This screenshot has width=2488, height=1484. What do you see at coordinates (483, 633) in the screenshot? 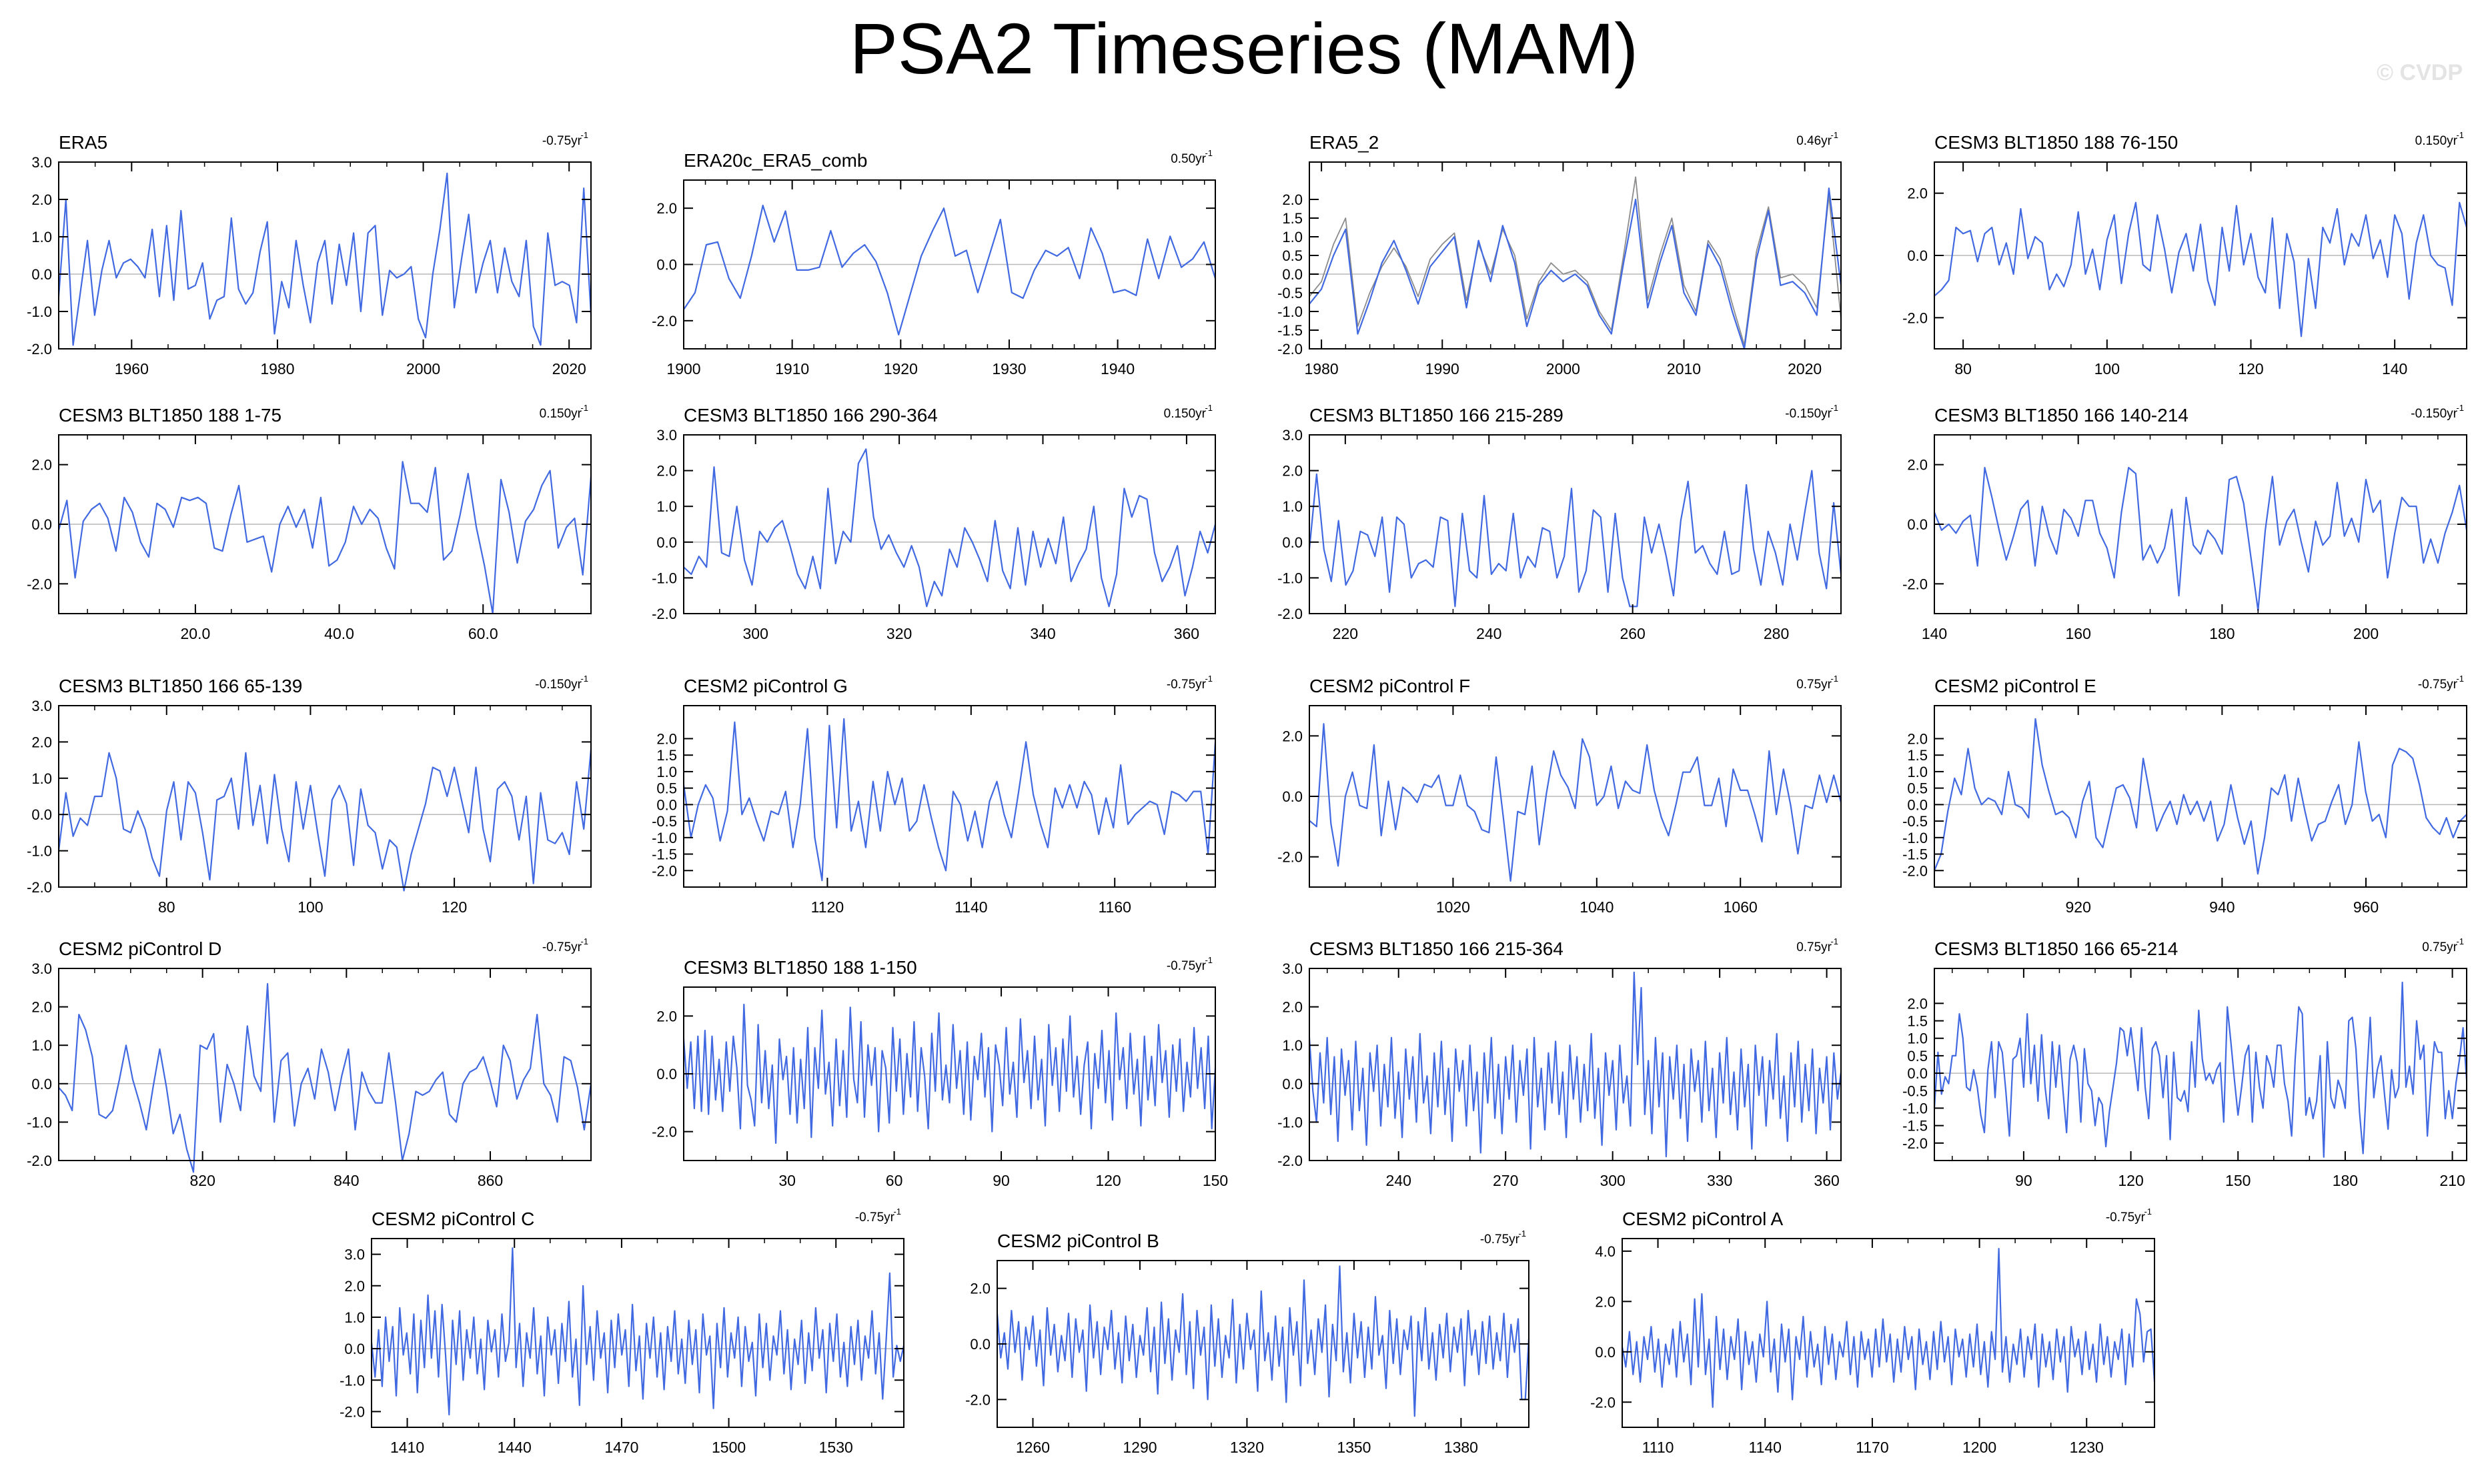
I see `x-tick-label: 60.0` at bounding box center [483, 633].